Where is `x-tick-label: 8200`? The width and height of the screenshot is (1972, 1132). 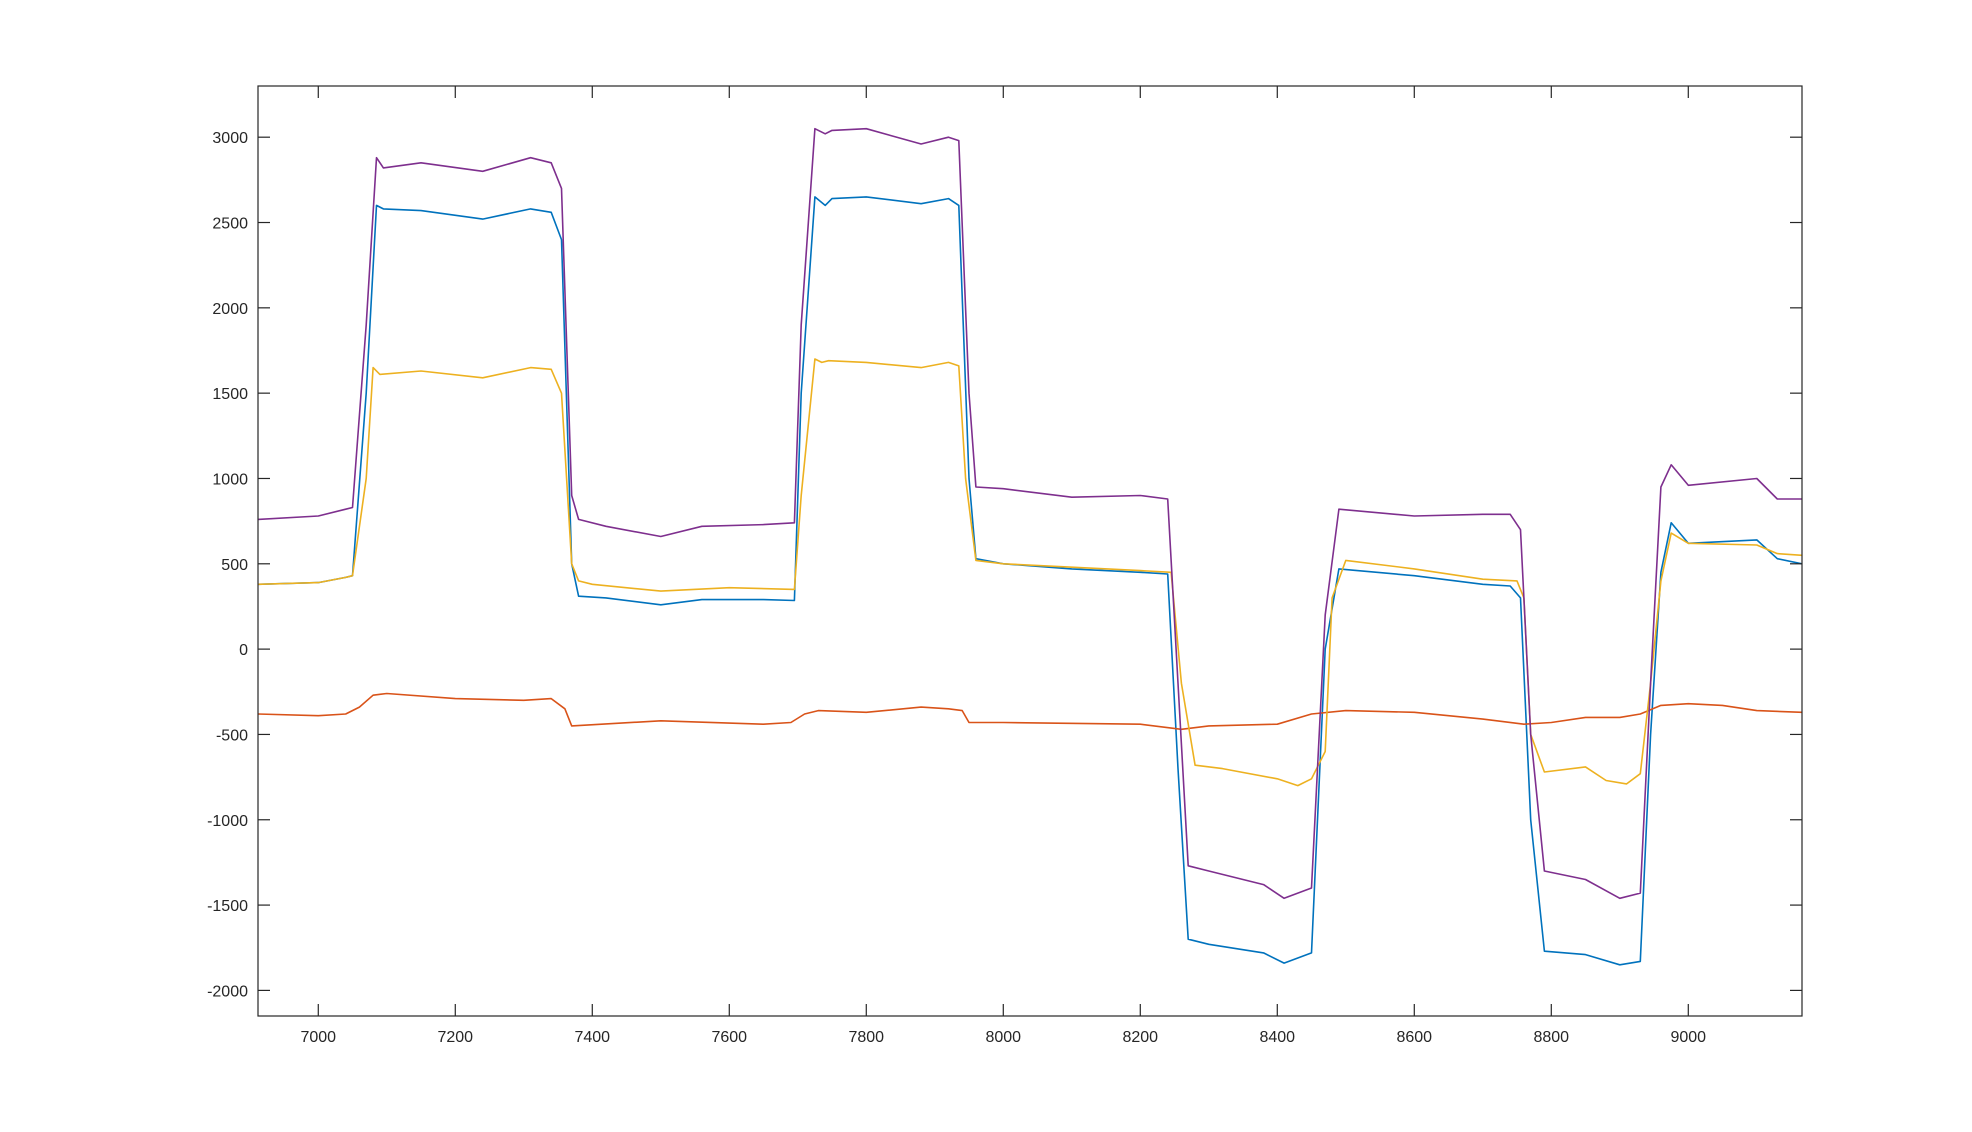 x-tick-label: 8200 is located at coordinates (1140, 1037).